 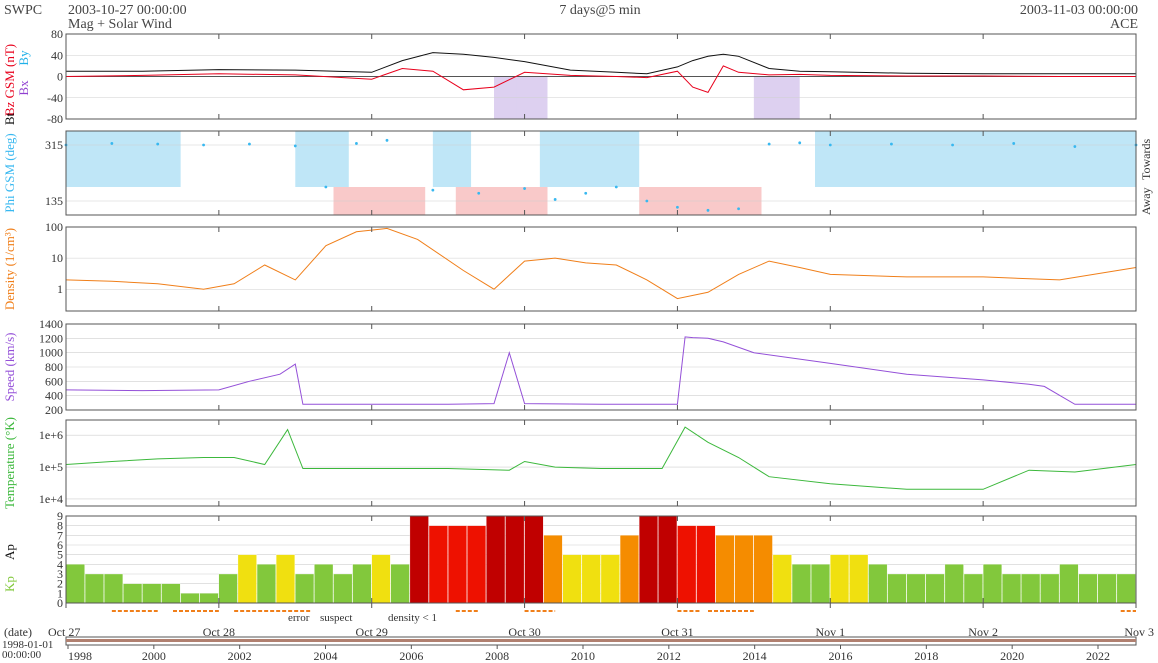 What do you see at coordinates (60, 603) in the screenshot?
I see `kp-tick-label: 0` at bounding box center [60, 603].